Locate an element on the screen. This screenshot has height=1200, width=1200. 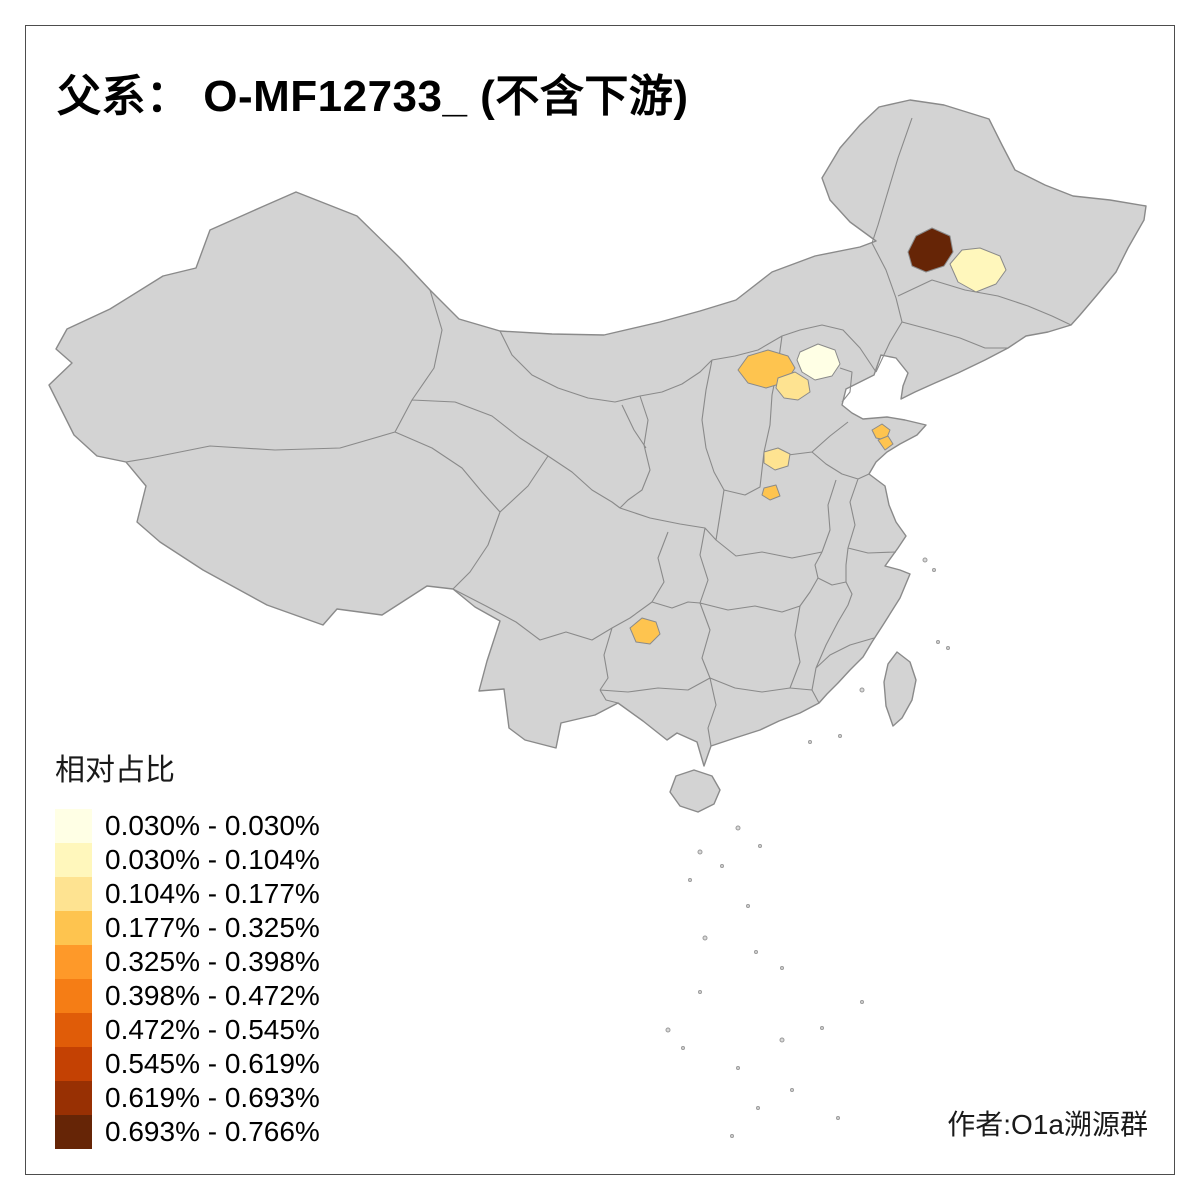
legend-label: 0.030% - 0.104% is located at coordinates (212, 859).